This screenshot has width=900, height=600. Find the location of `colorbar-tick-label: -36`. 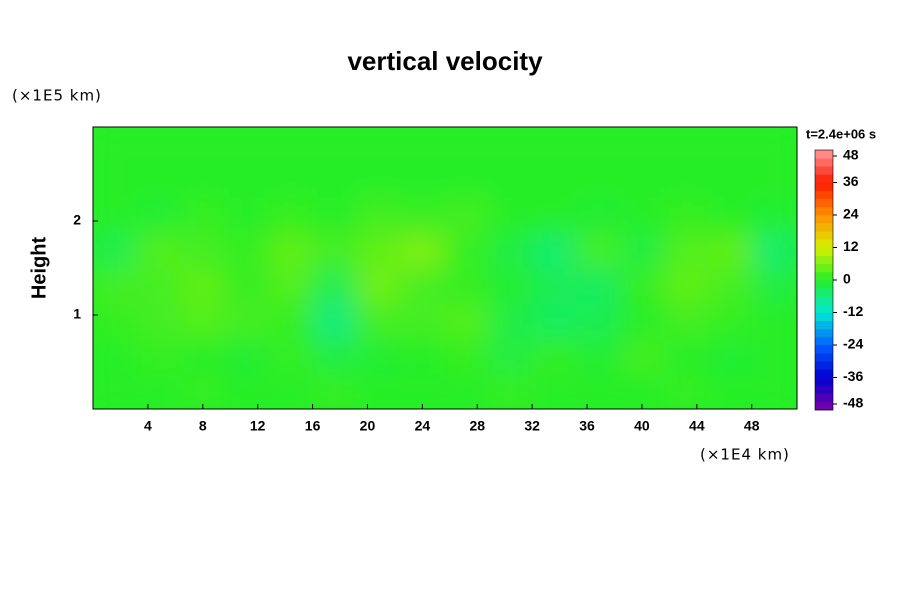

colorbar-tick-label: -36 is located at coordinates (853, 376).